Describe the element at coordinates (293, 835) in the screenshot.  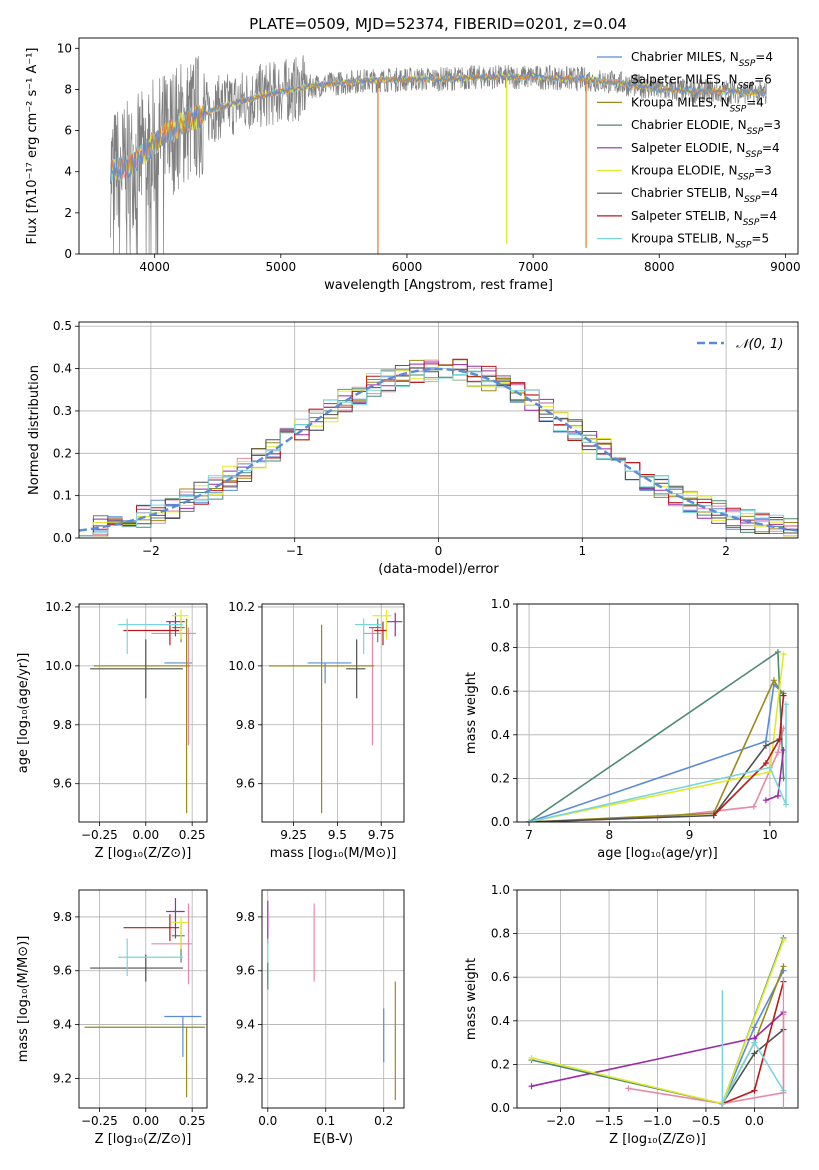
I see `x-tick-label: 9.25` at that location.